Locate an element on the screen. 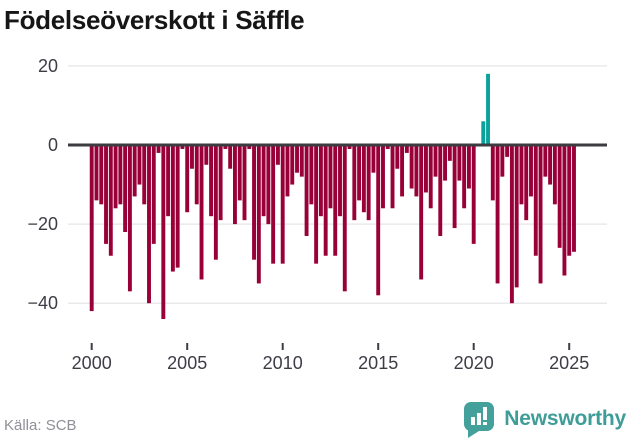  y-axis-label: −20 is located at coordinates (42, 224).